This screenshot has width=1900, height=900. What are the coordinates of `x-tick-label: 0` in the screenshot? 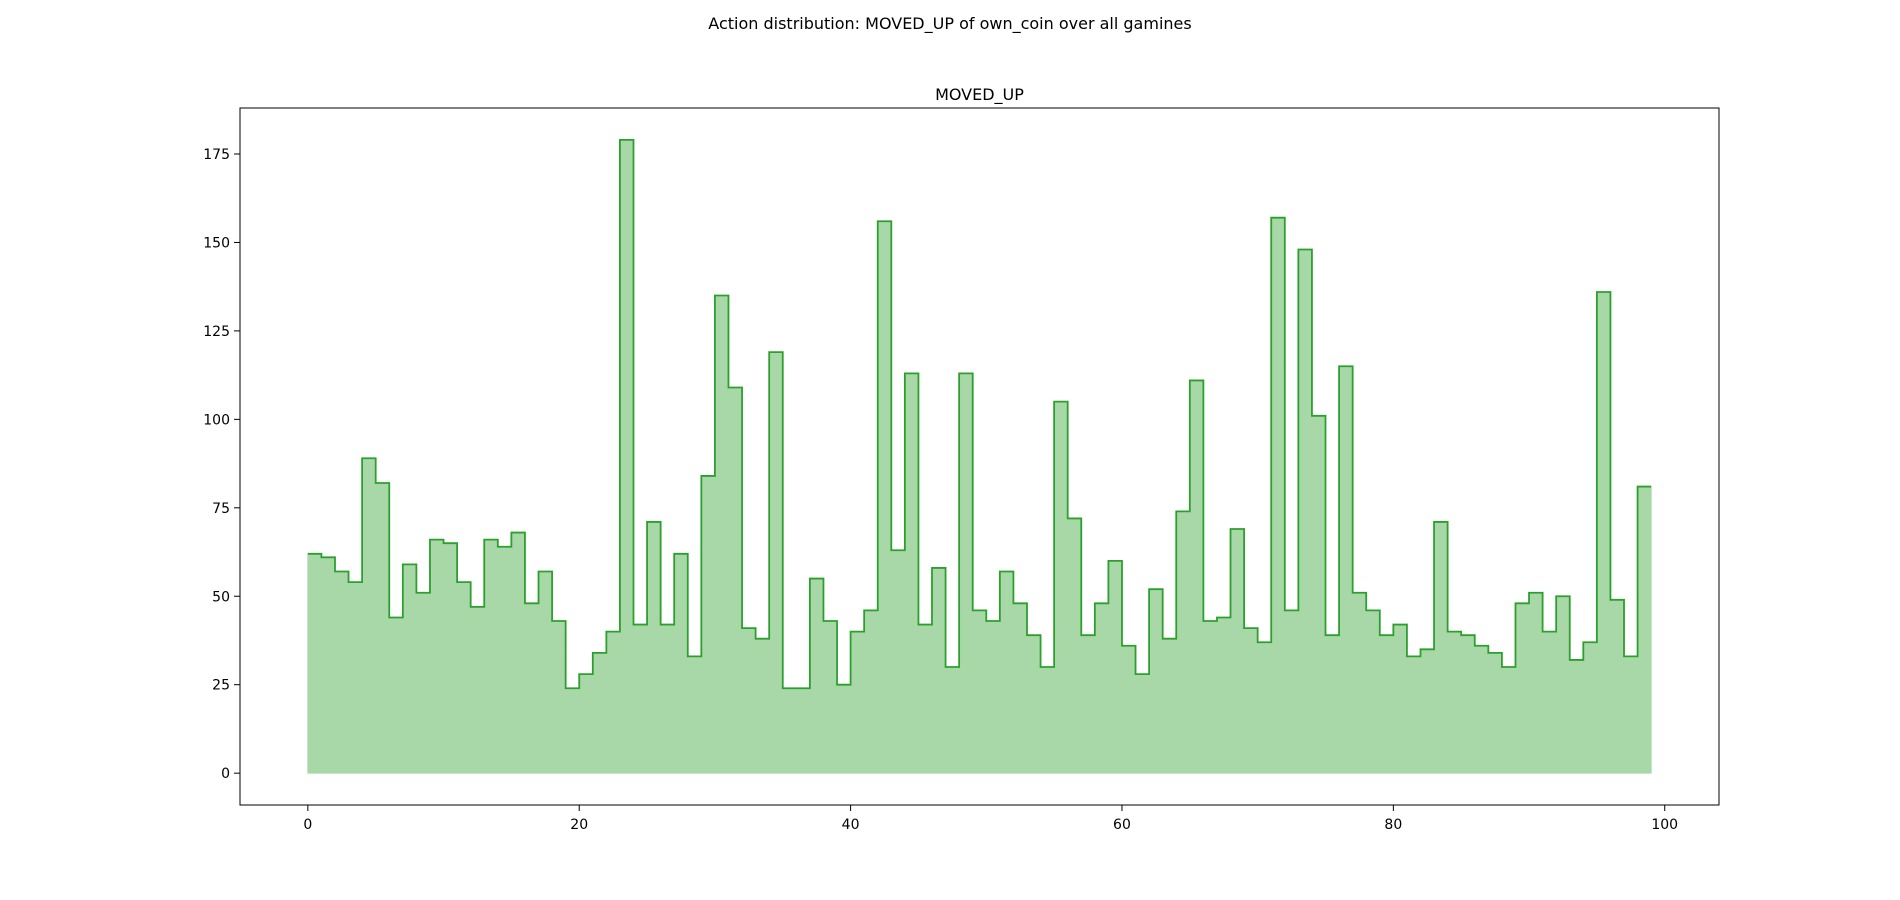 It's located at (307, 825).